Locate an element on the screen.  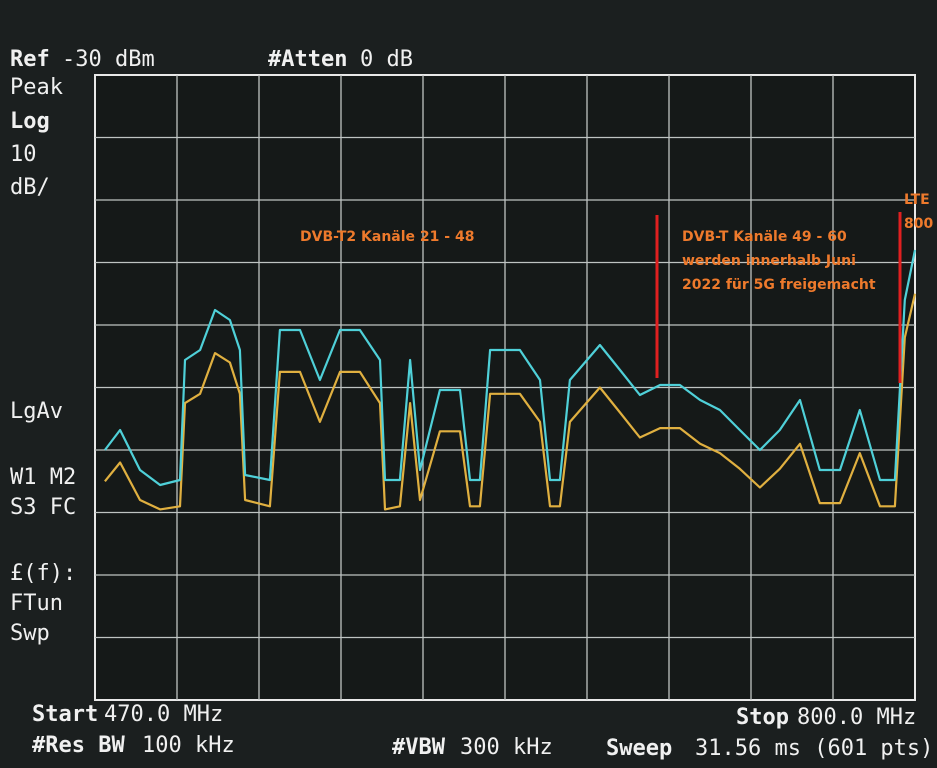
side-label: Peak is located at coordinates (36, 87).